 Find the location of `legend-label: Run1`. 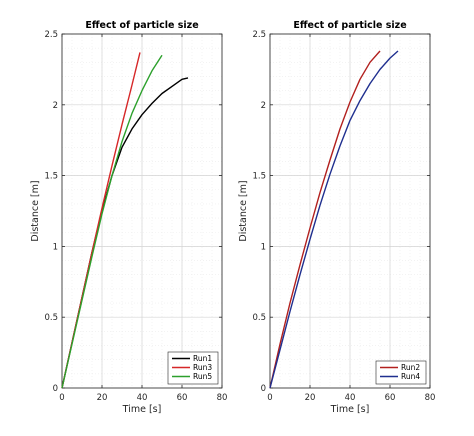

legend-label: Run1 is located at coordinates (202, 358).